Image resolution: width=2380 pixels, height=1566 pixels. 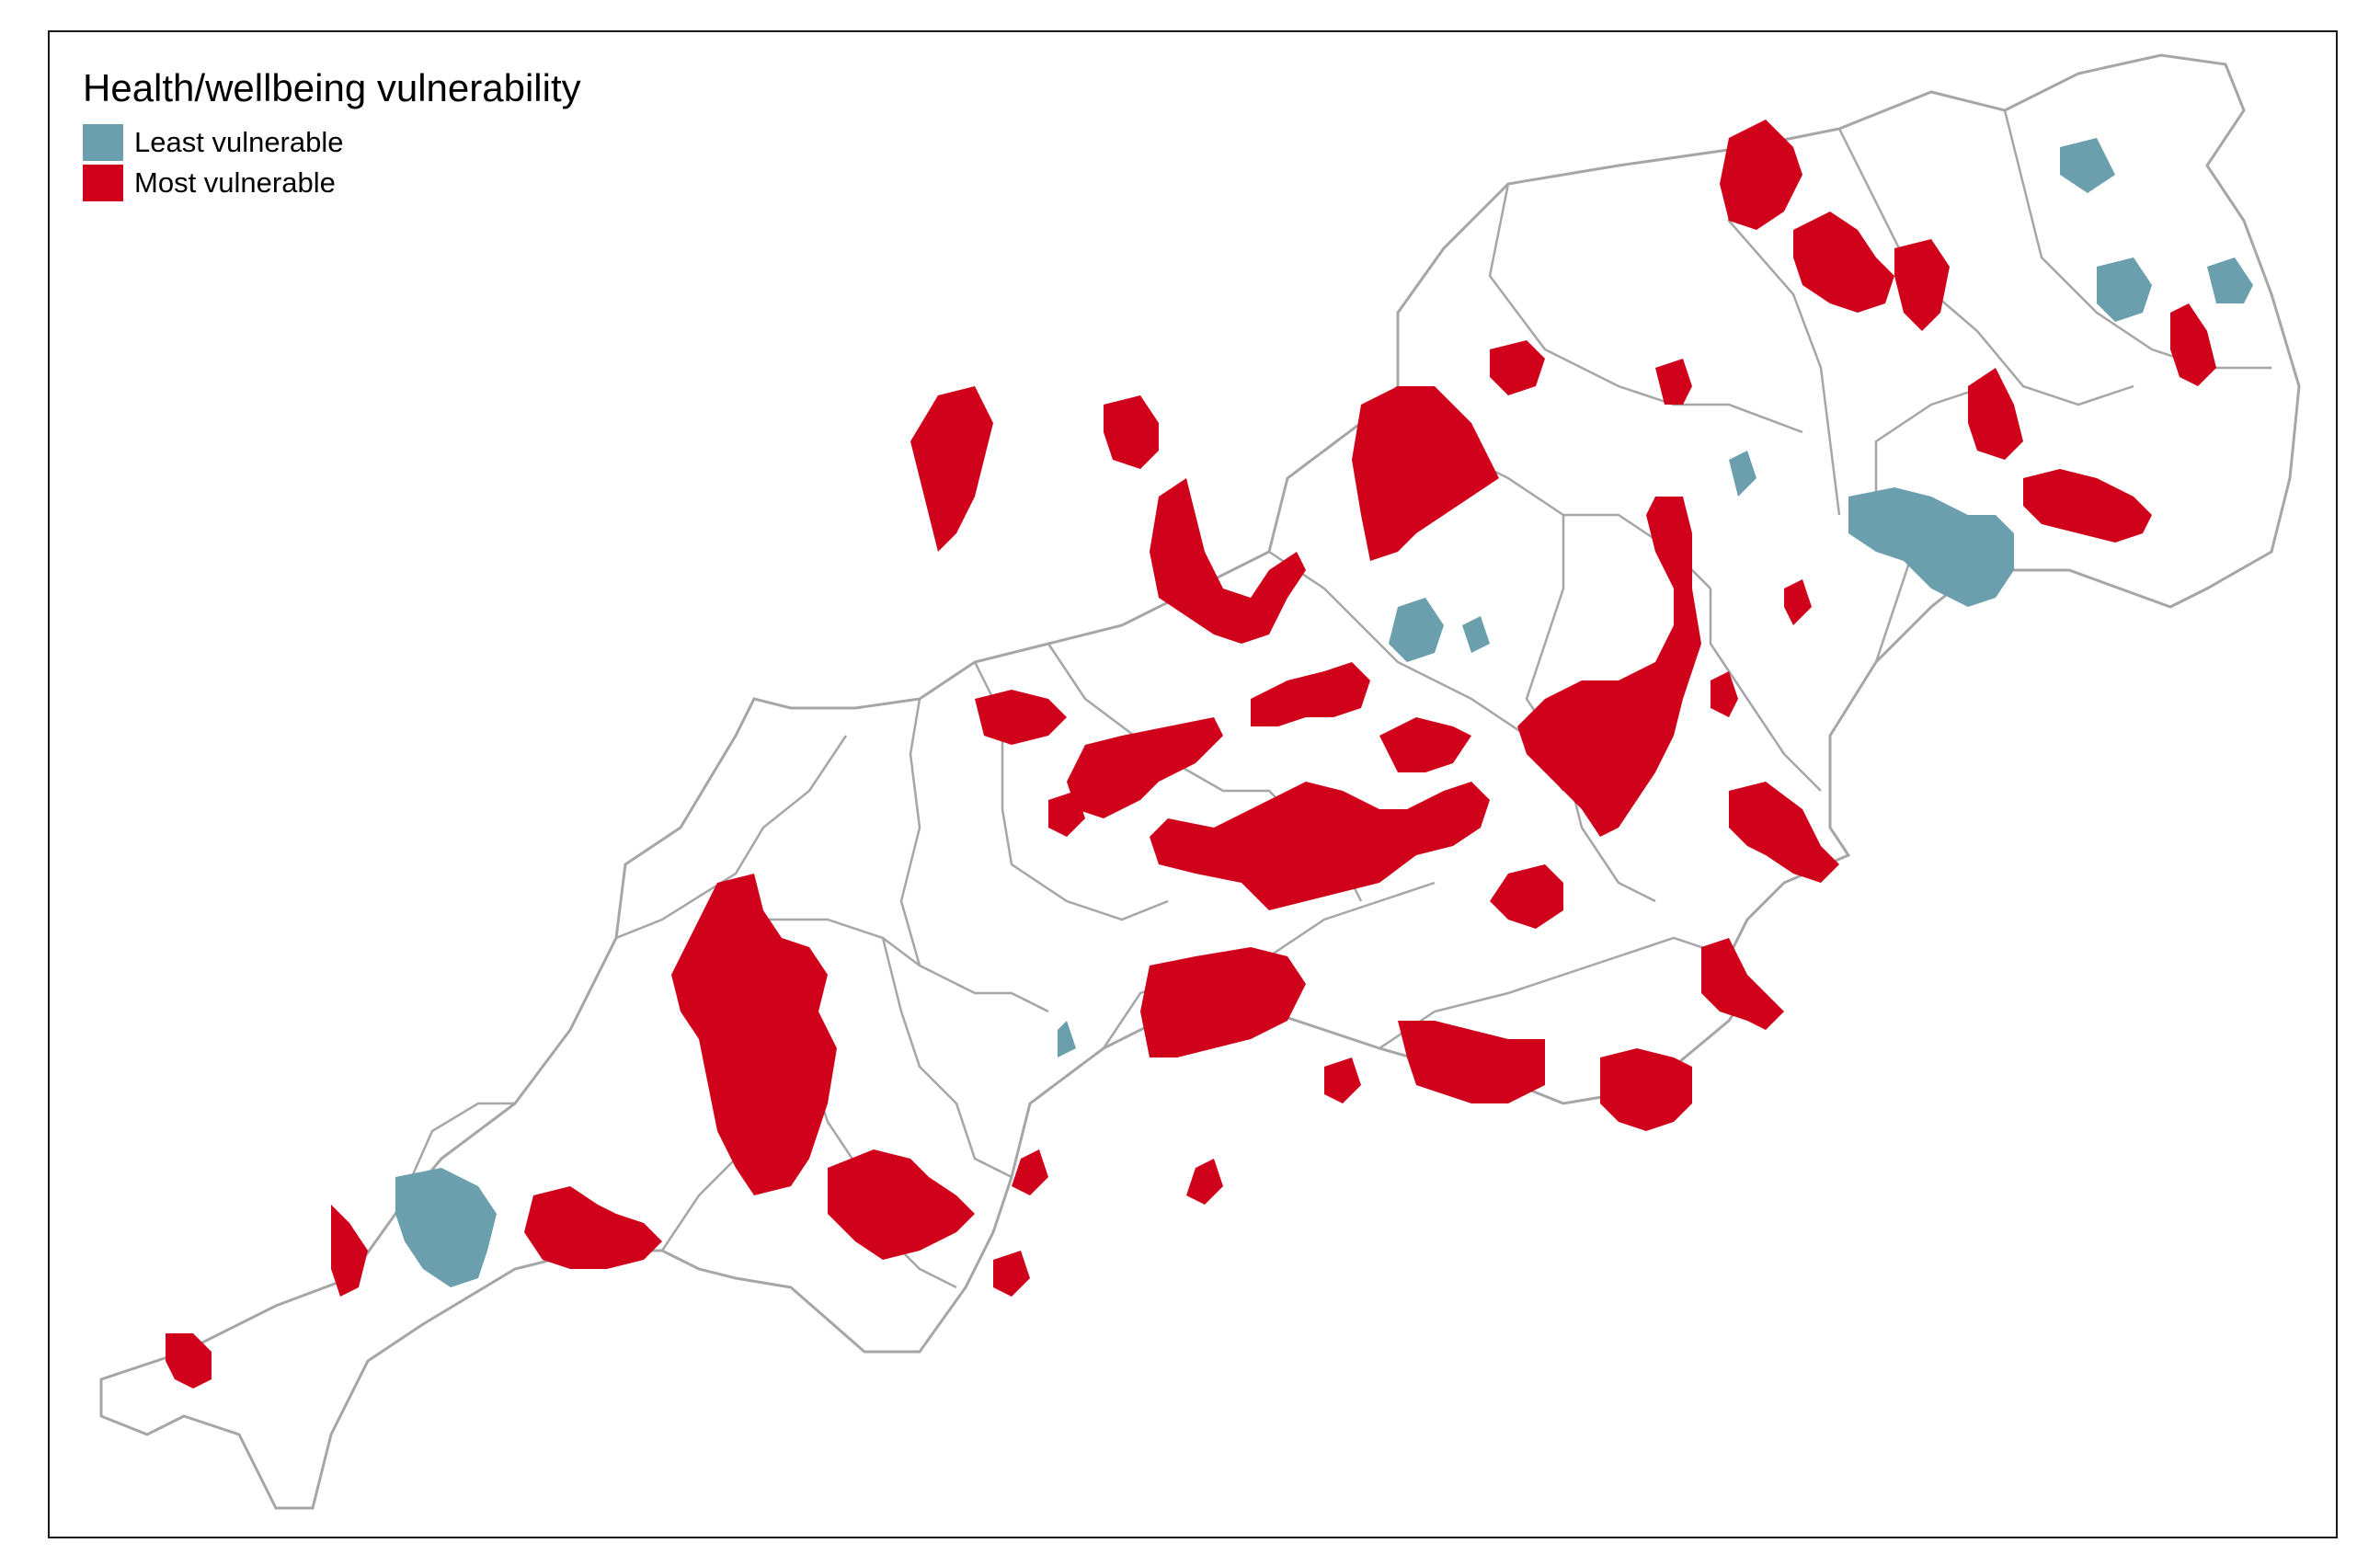 What do you see at coordinates (332, 87) in the screenshot?
I see `legend-title: Health/wellbeing vulnerability` at bounding box center [332, 87].